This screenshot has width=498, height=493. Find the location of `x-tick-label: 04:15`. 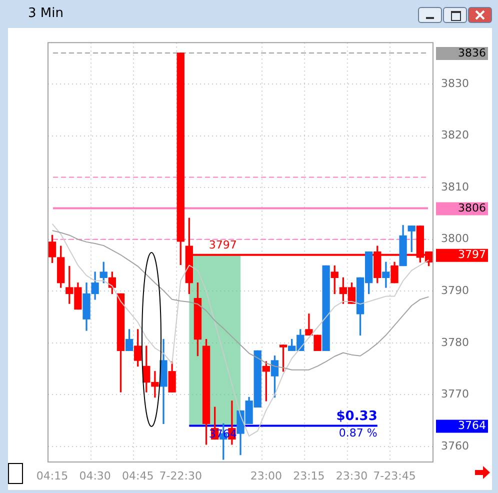

x-tick-label: 04:15 is located at coordinates (52, 475).